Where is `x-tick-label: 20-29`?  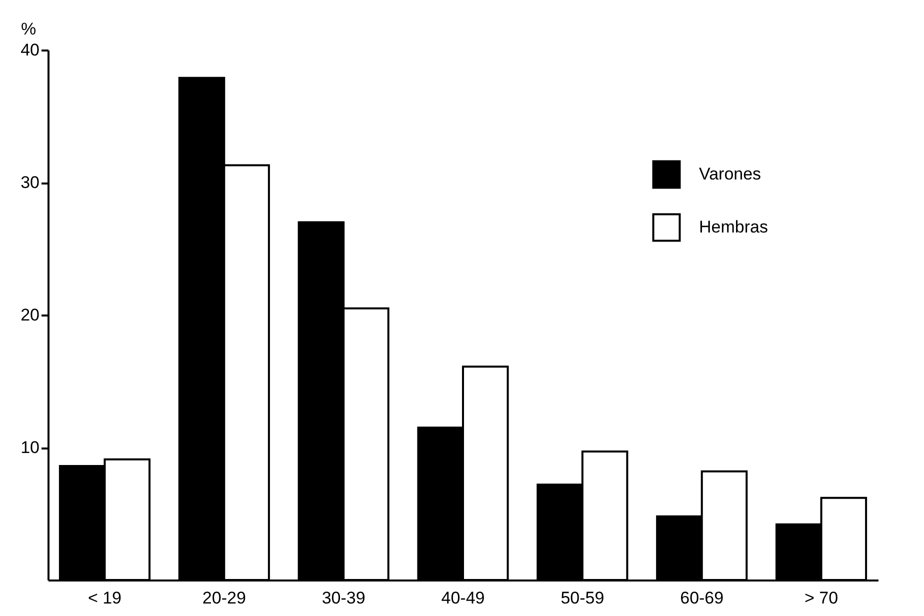 x-tick-label: 20-29 is located at coordinates (224, 598).